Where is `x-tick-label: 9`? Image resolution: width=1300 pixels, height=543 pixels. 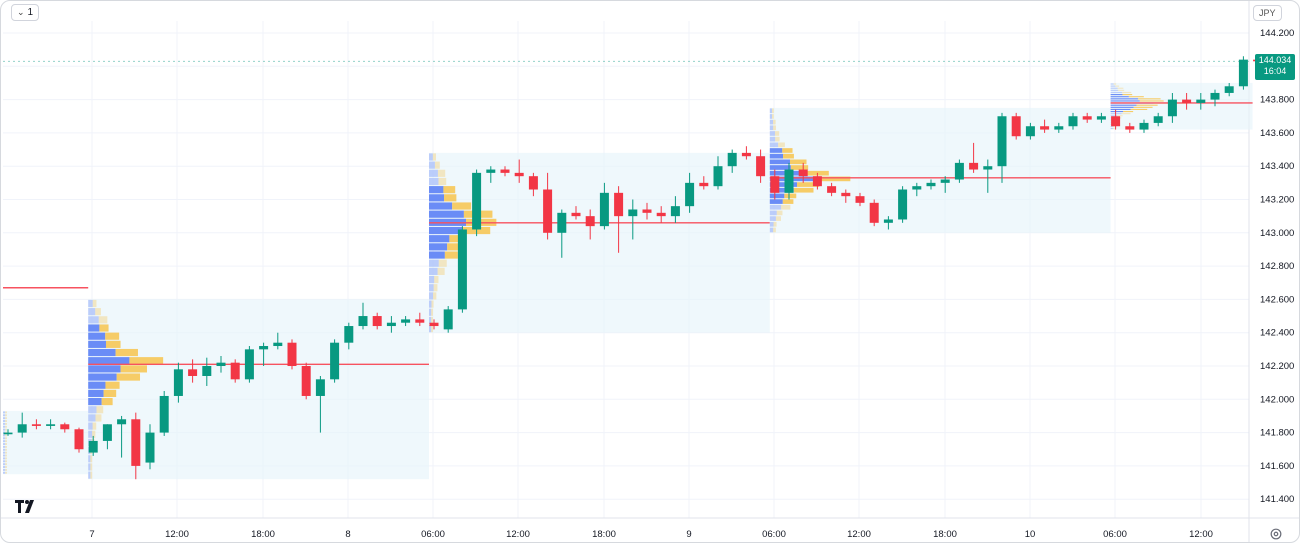
x-tick-label: 9 is located at coordinates (688, 534).